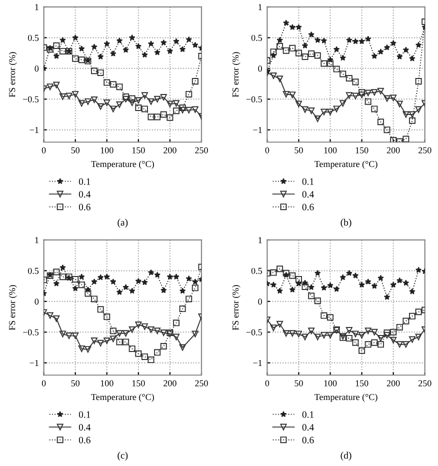  What do you see at coordinates (44, 383) in the screenshot?
I see `x-tick-label: 0` at bounding box center [44, 383].